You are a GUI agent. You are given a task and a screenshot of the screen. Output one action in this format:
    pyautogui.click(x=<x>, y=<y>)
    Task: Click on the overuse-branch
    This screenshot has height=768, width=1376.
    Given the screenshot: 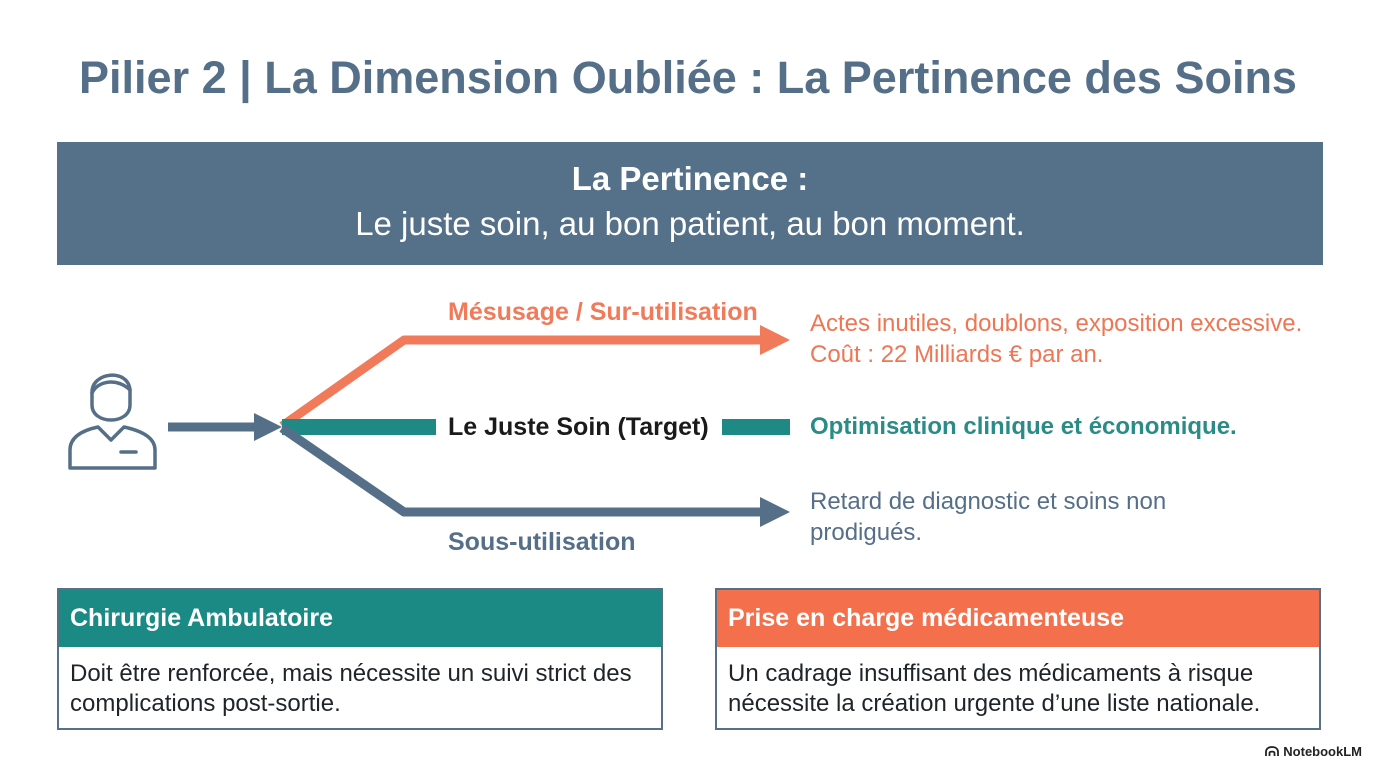 What is the action you would take?
    pyautogui.click(x=534, y=377)
    